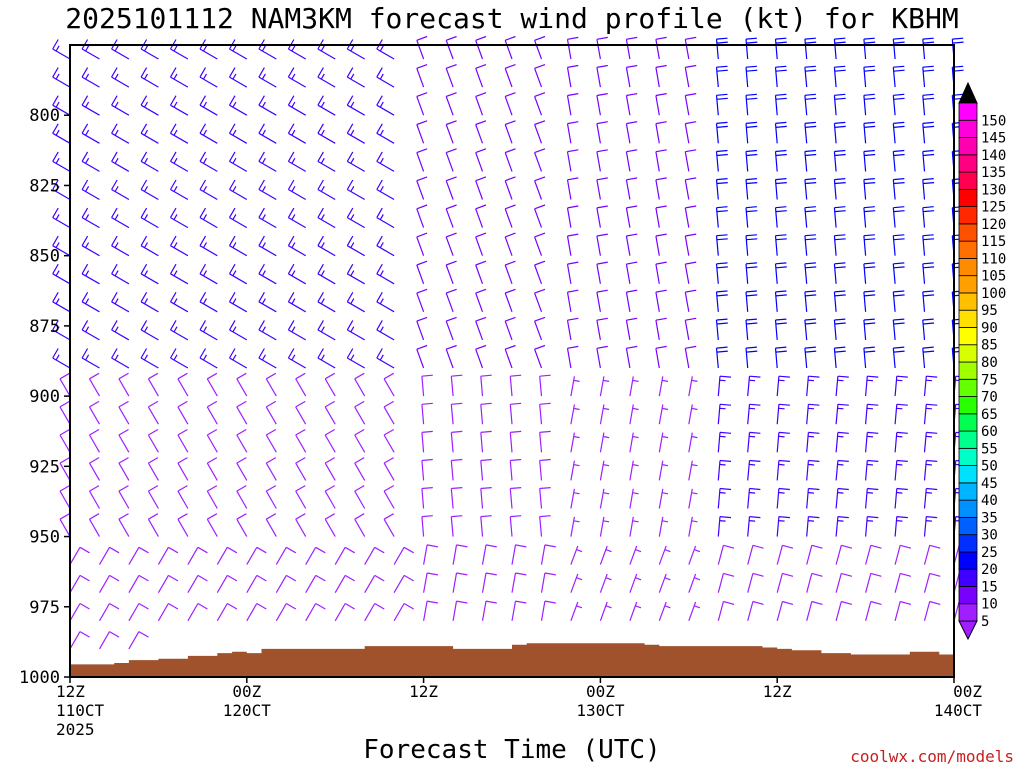 Image resolution: width=1024 pixels, height=768 pixels. What do you see at coordinates (958, 710) in the screenshot?
I see `x-tick-label: 140CT` at bounding box center [958, 710].